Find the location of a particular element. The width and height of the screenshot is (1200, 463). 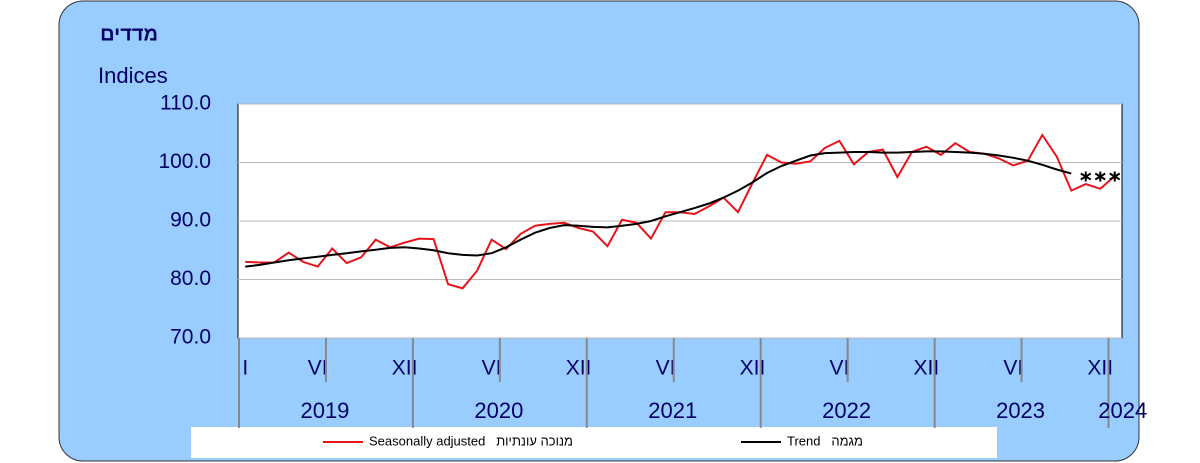

y-tick-label: 110.0 is located at coordinates (185, 103).